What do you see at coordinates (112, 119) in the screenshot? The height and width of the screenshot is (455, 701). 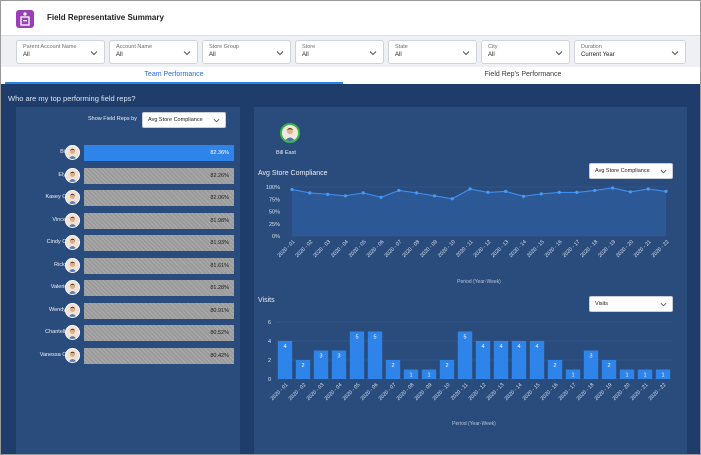 I see `show-by-label: Show Field Reps by` at bounding box center [112, 119].